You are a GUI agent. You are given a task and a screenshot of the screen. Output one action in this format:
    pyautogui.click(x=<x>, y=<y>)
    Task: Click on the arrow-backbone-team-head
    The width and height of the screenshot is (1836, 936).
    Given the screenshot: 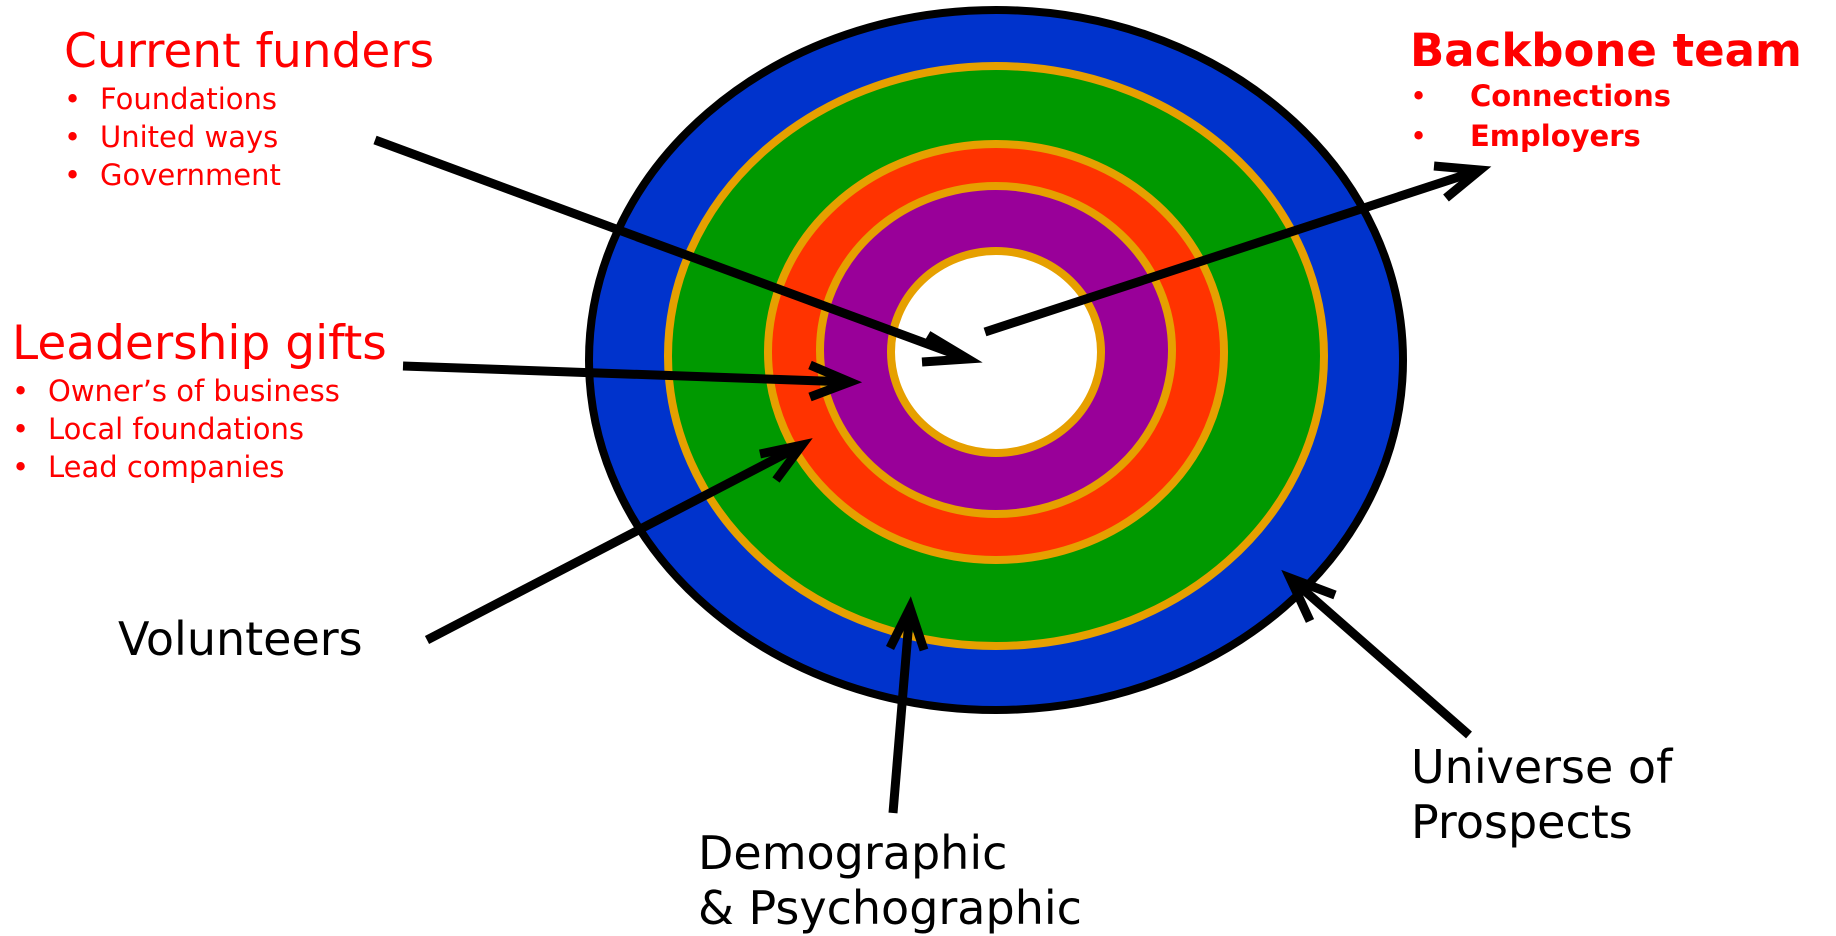 What is the action you would take?
    pyautogui.click(x=1462, y=181)
    